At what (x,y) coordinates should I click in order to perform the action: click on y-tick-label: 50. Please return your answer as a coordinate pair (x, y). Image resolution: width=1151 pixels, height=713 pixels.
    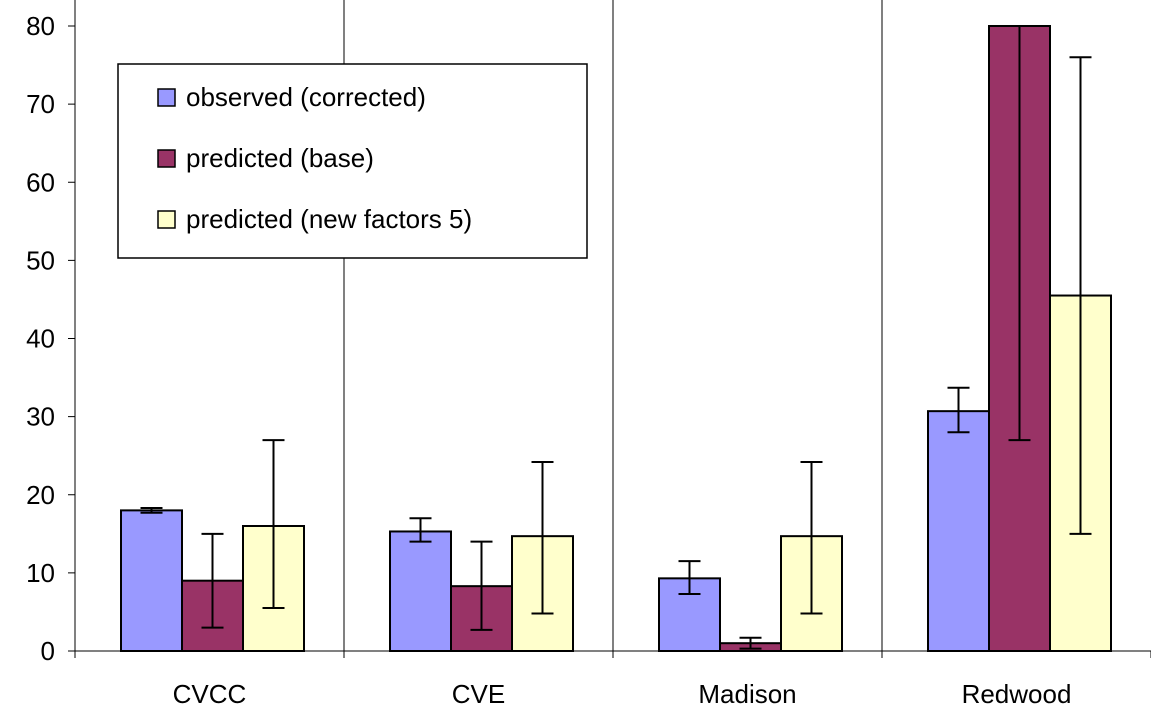
    Looking at the image, I should click on (40, 260).